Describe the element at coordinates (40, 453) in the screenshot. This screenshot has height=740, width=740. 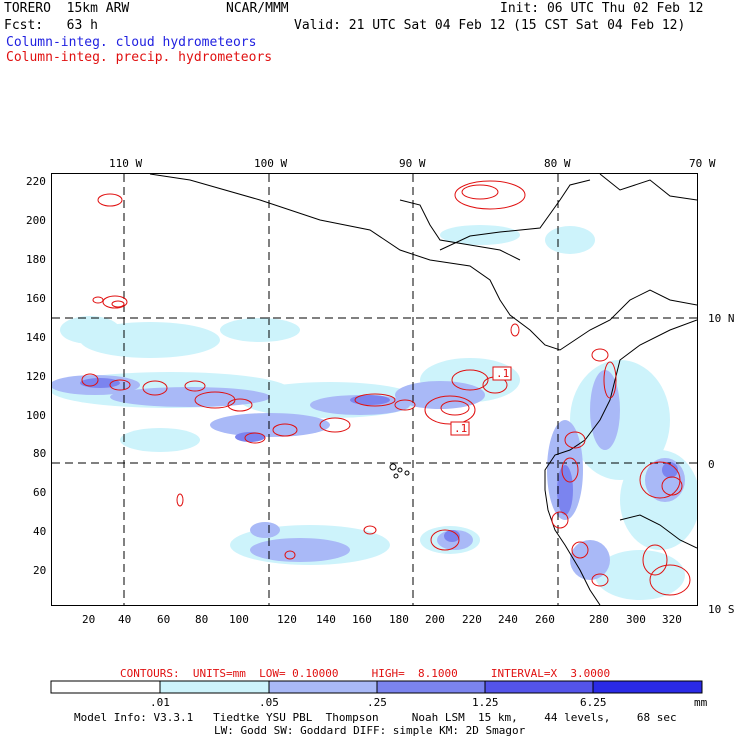
I see `y-tick: 80` at that location.